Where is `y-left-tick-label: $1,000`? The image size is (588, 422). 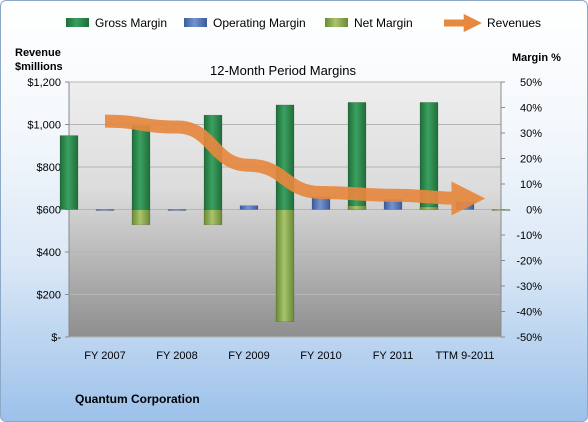
y-left-tick-label: $1,000 is located at coordinates (44, 126).